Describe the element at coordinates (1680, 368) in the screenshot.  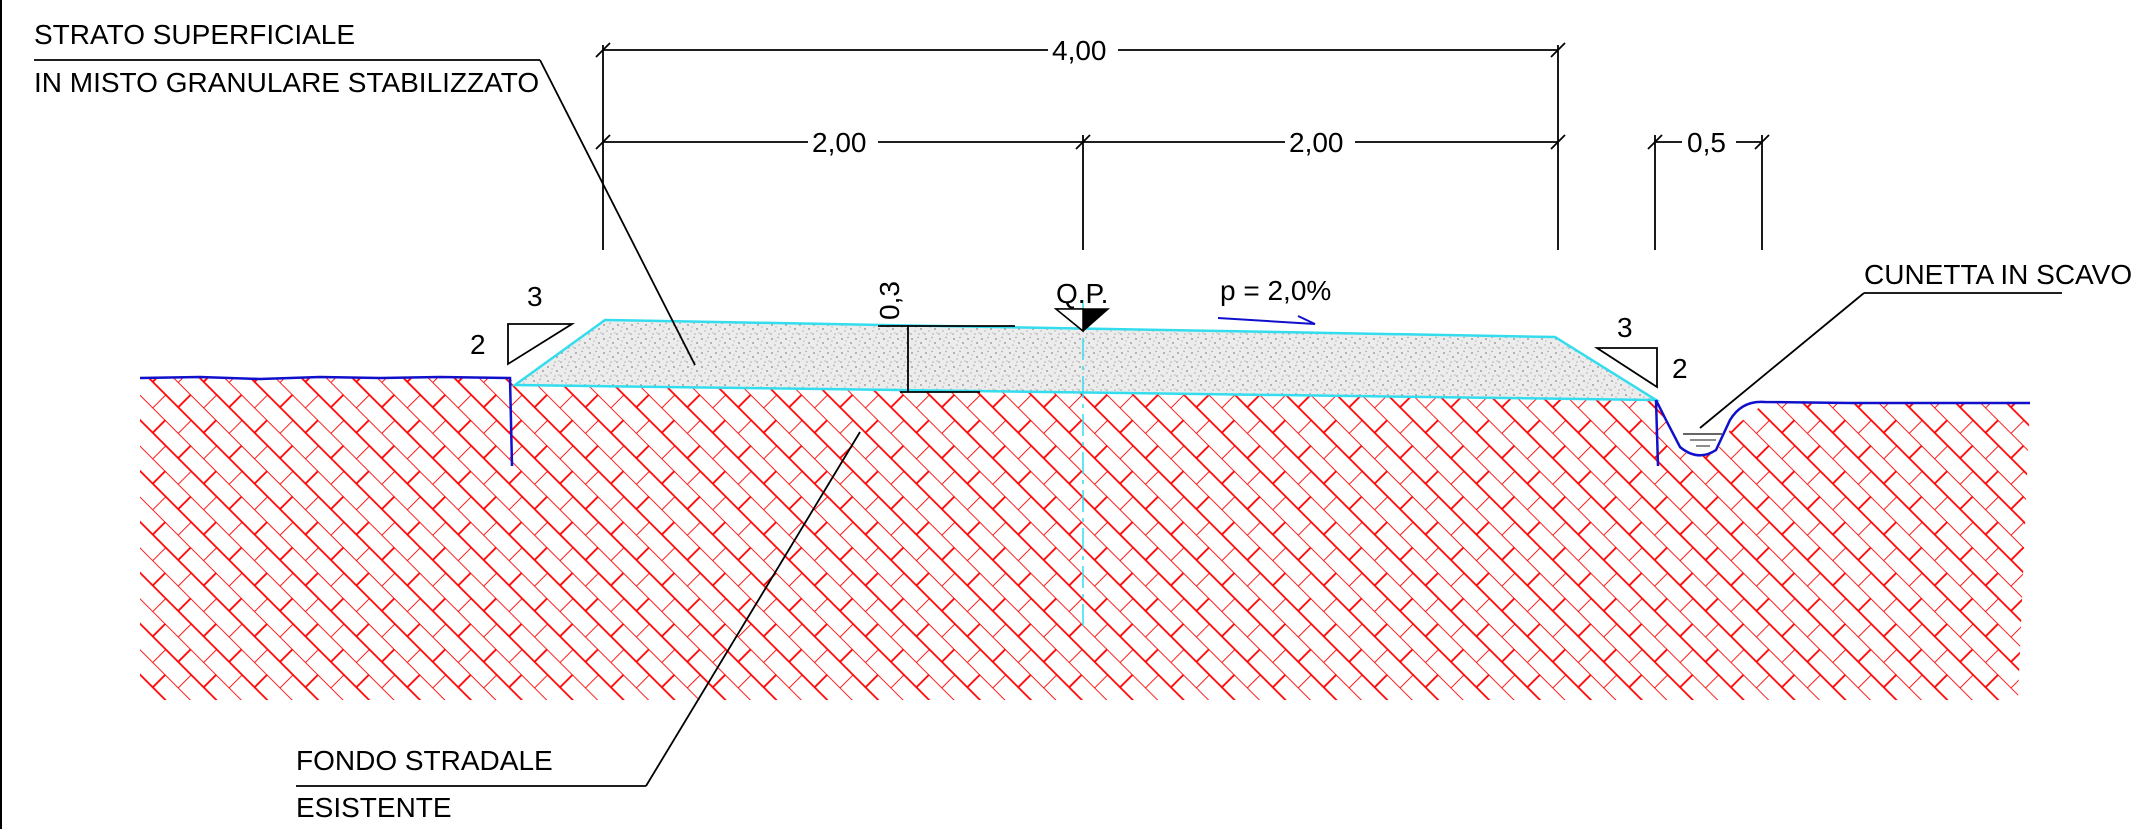
I see `slope-right-vertical: 2` at that location.